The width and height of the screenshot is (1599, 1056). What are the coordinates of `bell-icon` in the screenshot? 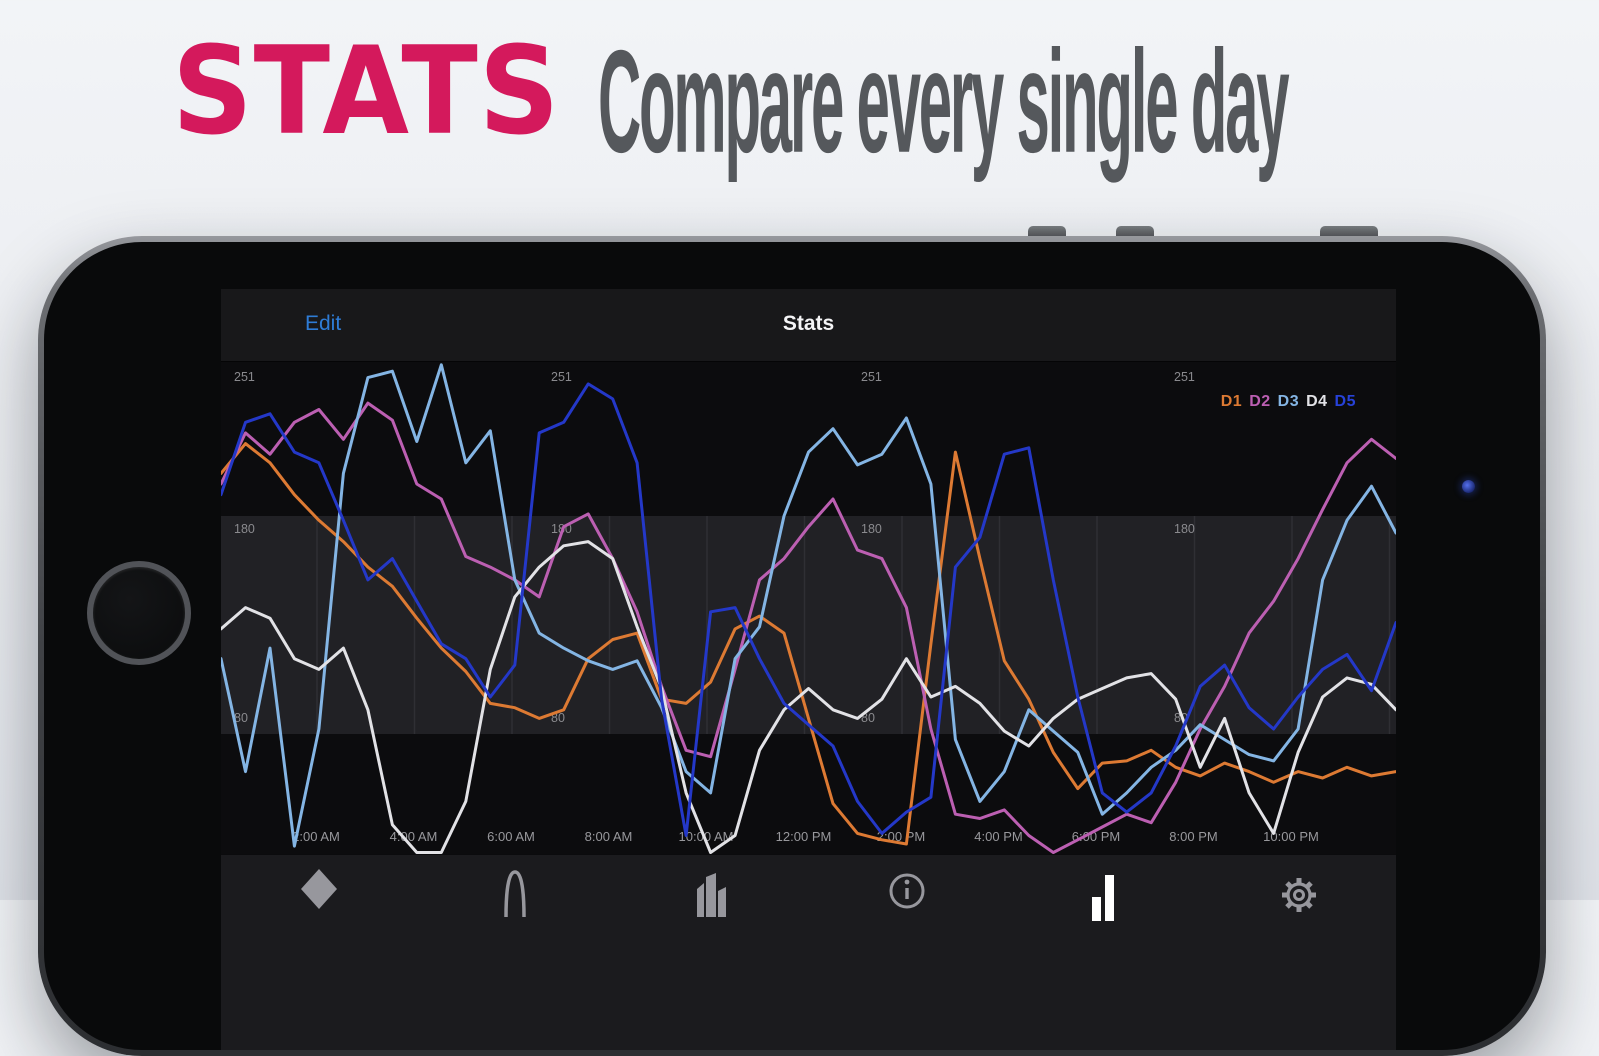 It's located at (515, 894).